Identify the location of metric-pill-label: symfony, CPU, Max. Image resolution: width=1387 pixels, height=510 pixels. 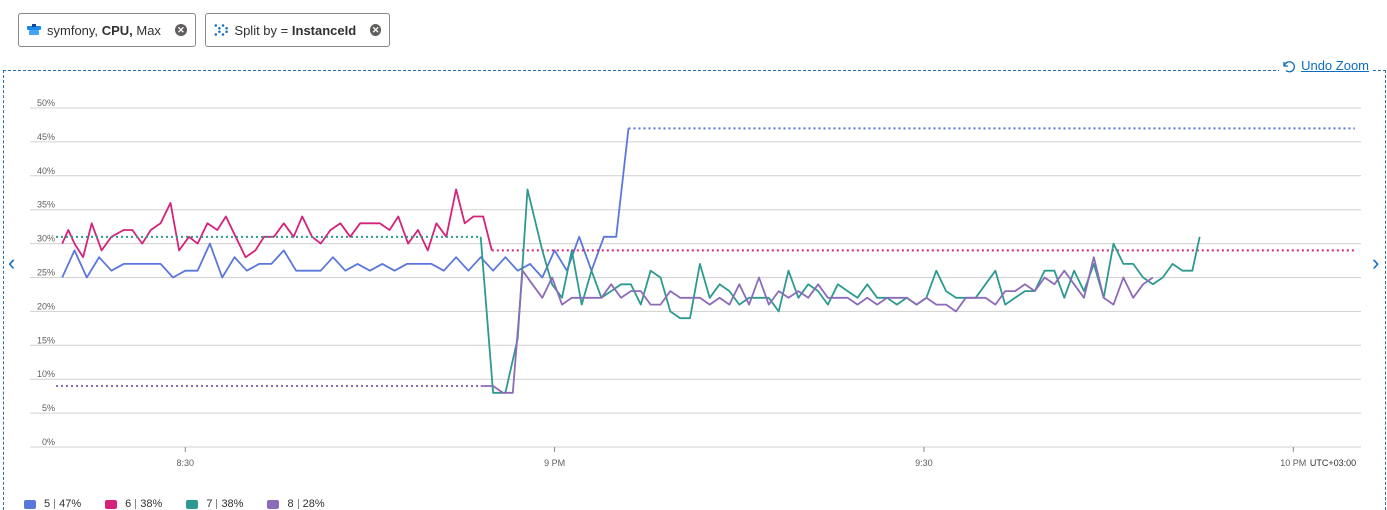
(104, 30).